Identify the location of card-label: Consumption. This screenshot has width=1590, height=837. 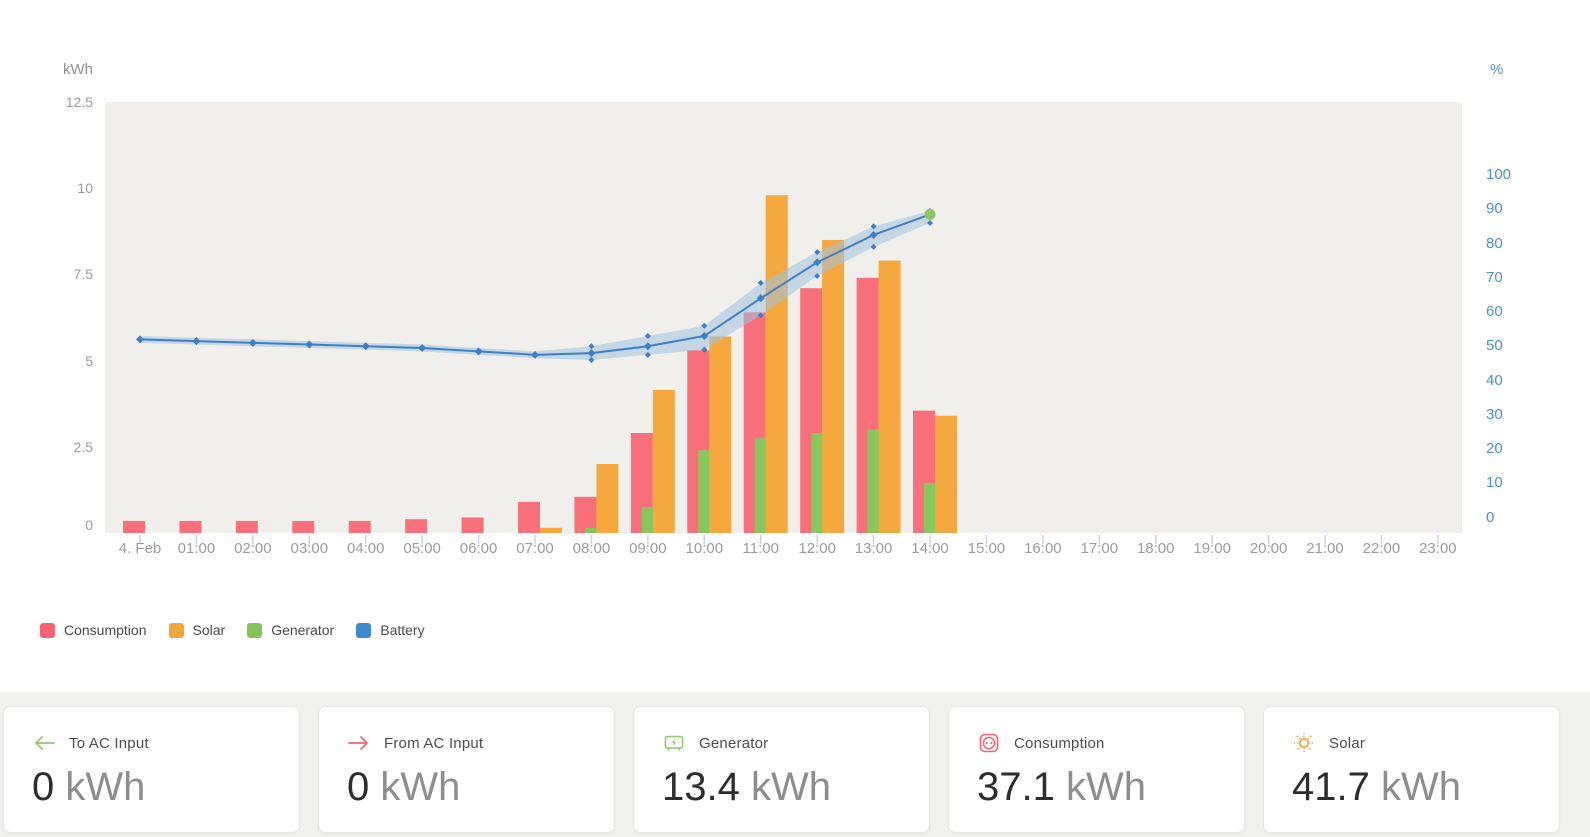
(1059, 743).